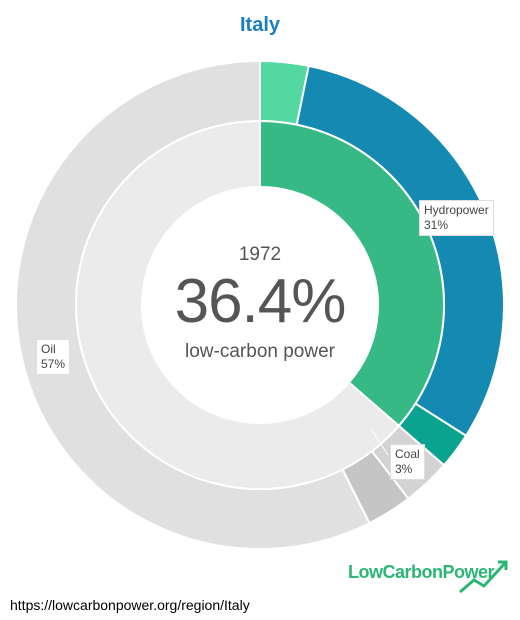 The height and width of the screenshot is (620, 520). What do you see at coordinates (53, 364) in the screenshot?
I see `oil-percent: 57%` at bounding box center [53, 364].